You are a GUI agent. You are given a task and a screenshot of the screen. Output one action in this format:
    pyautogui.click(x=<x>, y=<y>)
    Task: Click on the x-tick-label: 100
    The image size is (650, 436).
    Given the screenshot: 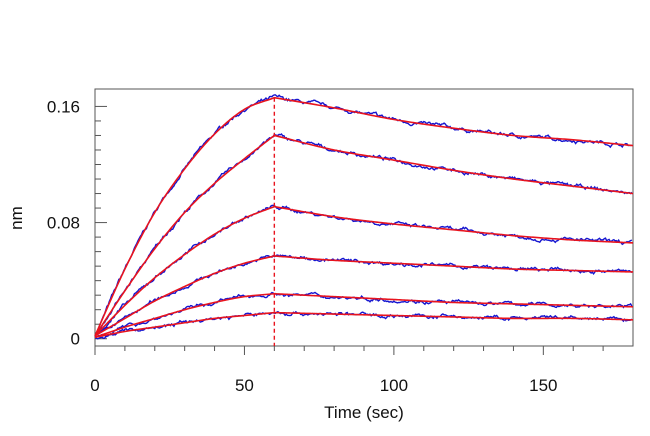 What is the action you would take?
    pyautogui.click(x=394, y=385)
    